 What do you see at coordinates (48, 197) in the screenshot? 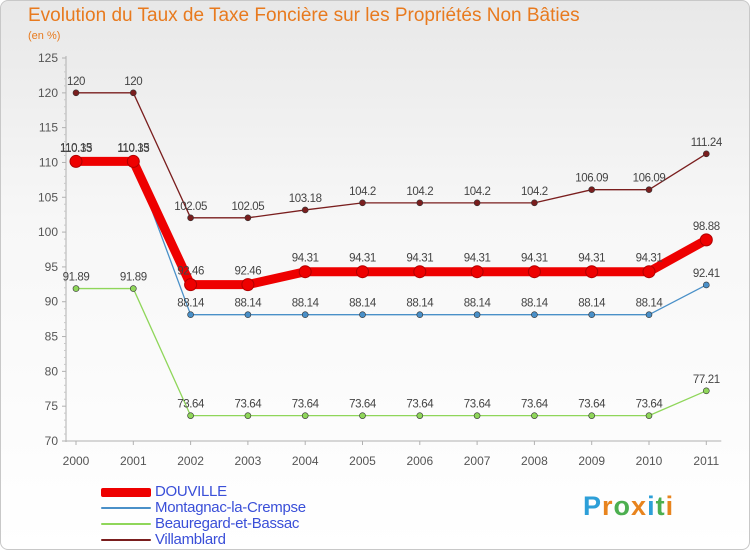
I see `y-tick-label: 105` at bounding box center [48, 197].